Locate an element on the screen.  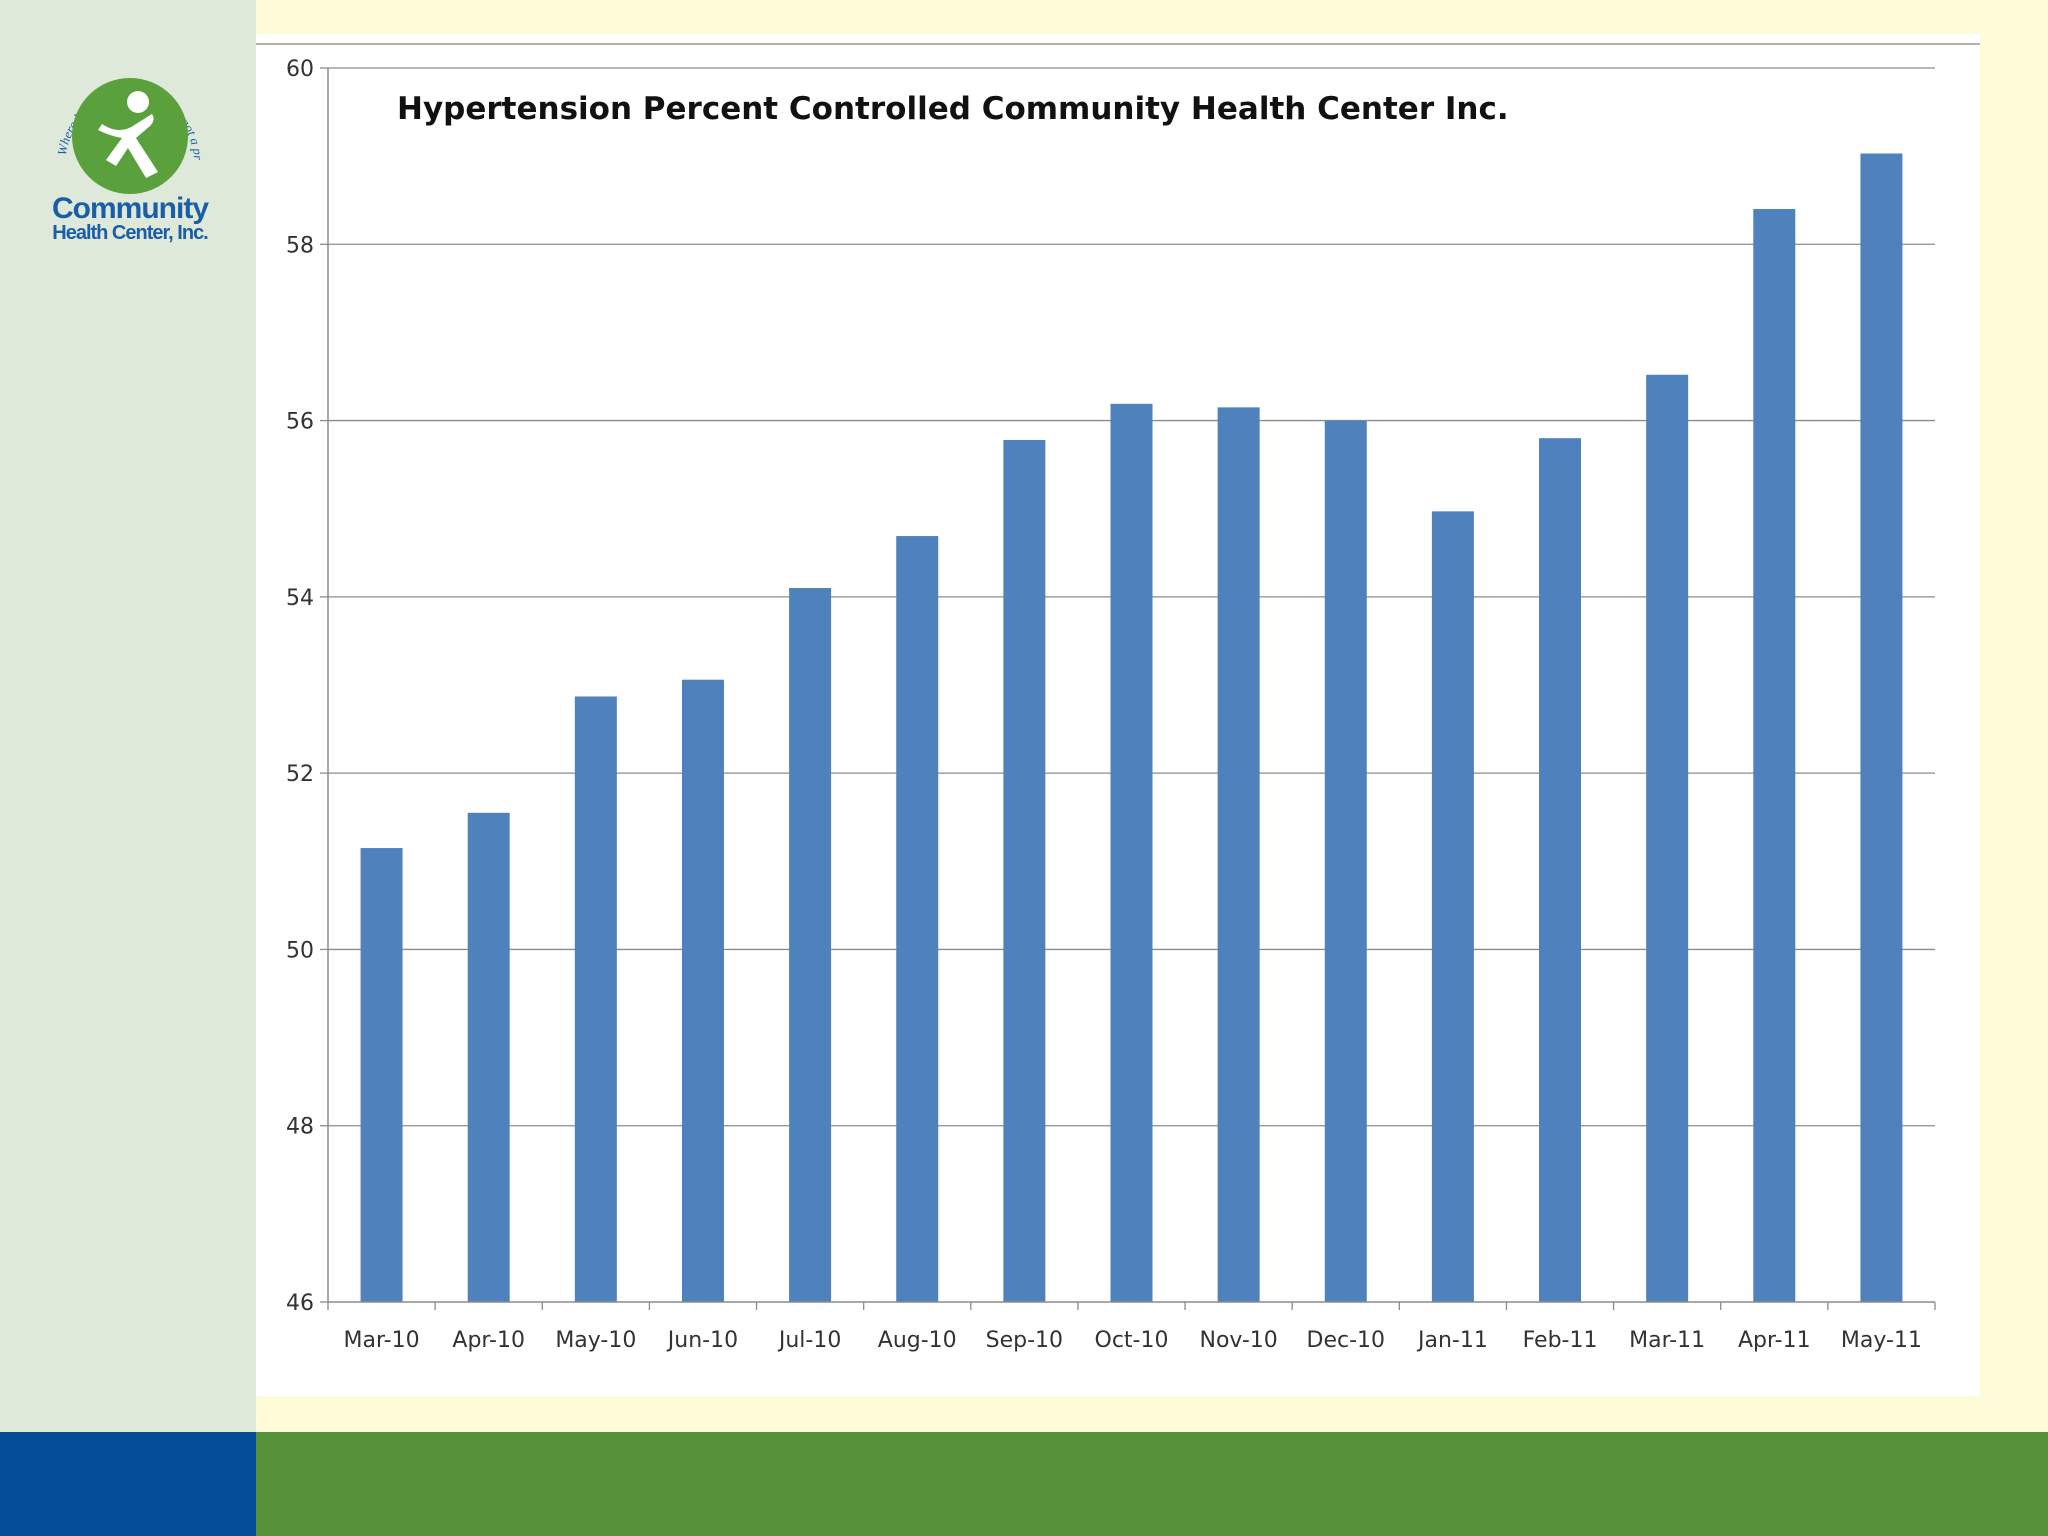
x-tick-label: Mar-10 is located at coordinates (382, 1340).